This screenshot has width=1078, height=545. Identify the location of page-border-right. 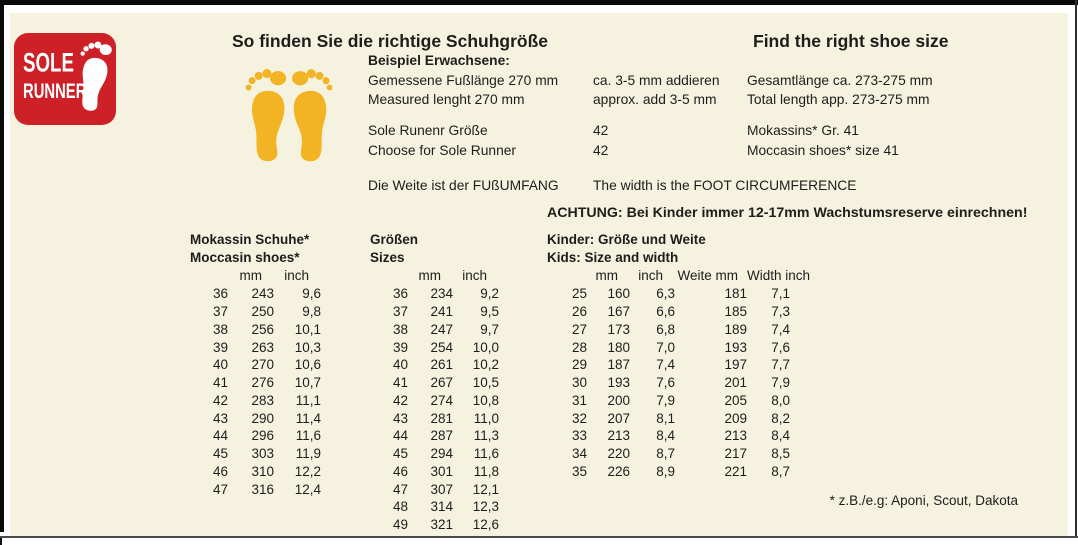
(1076, 268).